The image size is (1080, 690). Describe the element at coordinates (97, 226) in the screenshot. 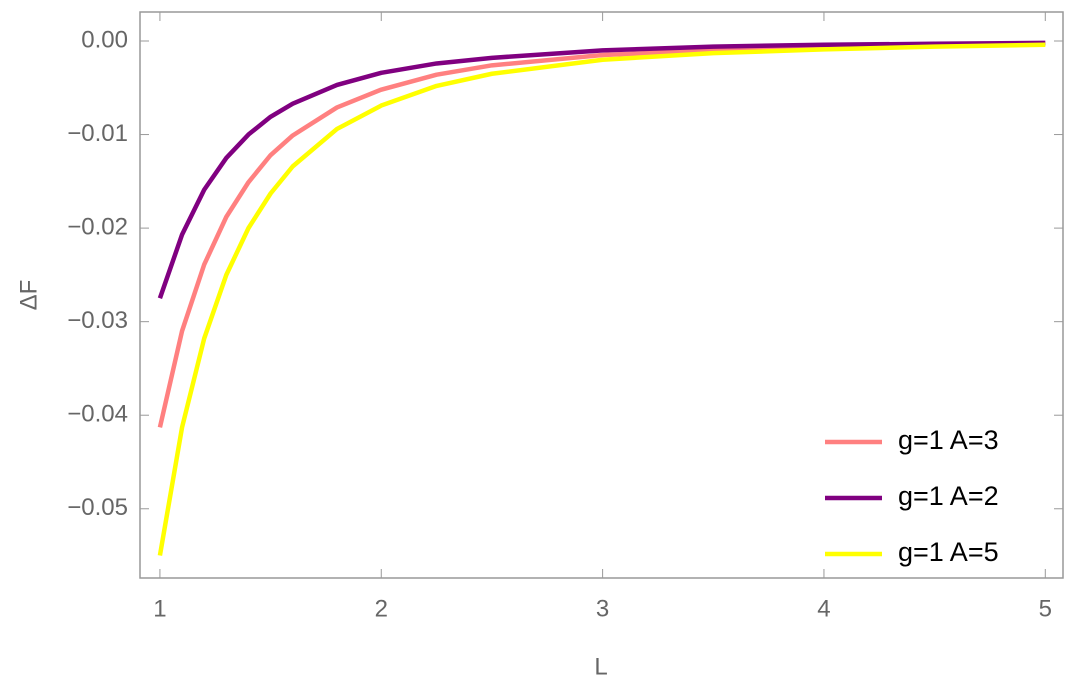

I see `y-tick-label: −0.02` at that location.